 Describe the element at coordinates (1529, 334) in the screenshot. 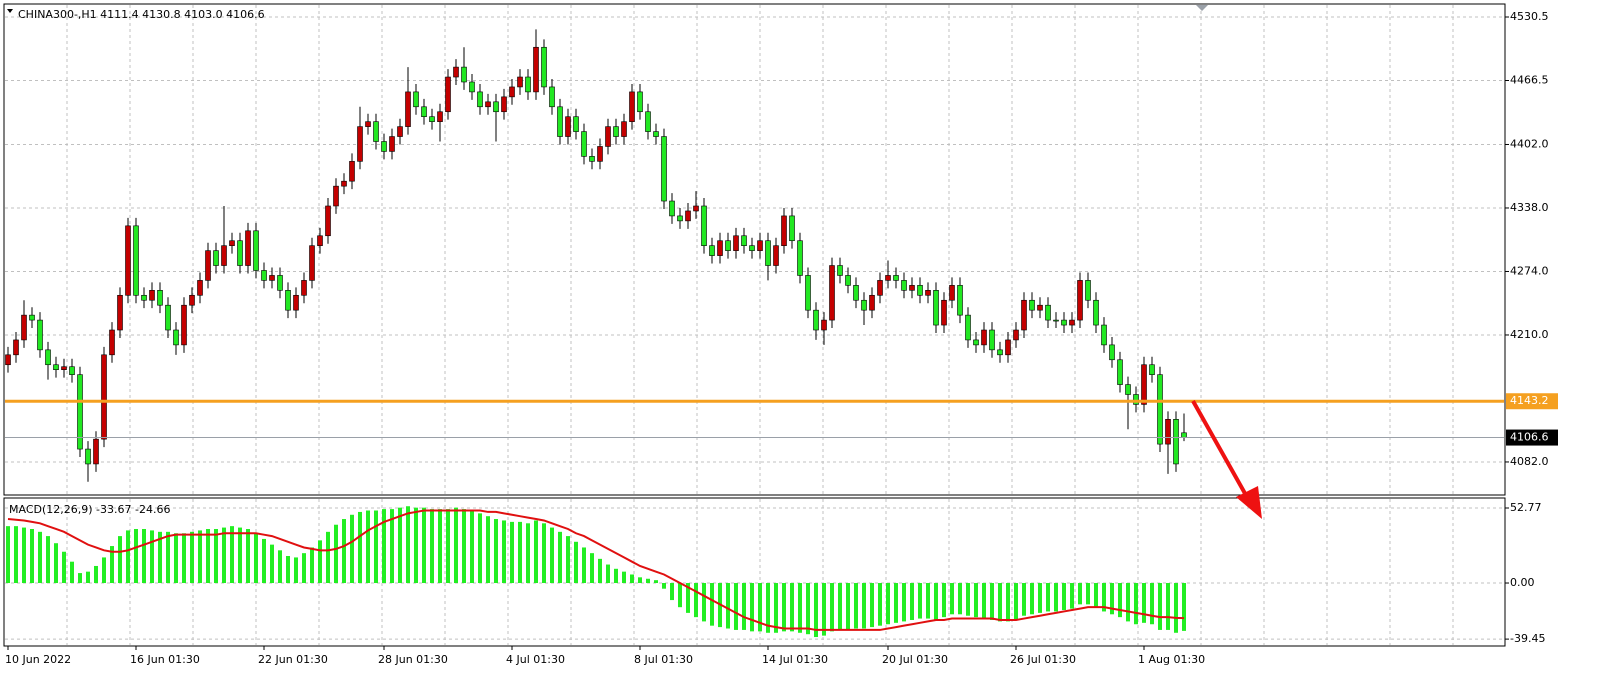

I see `y-tick-label: 4210.0` at that location.